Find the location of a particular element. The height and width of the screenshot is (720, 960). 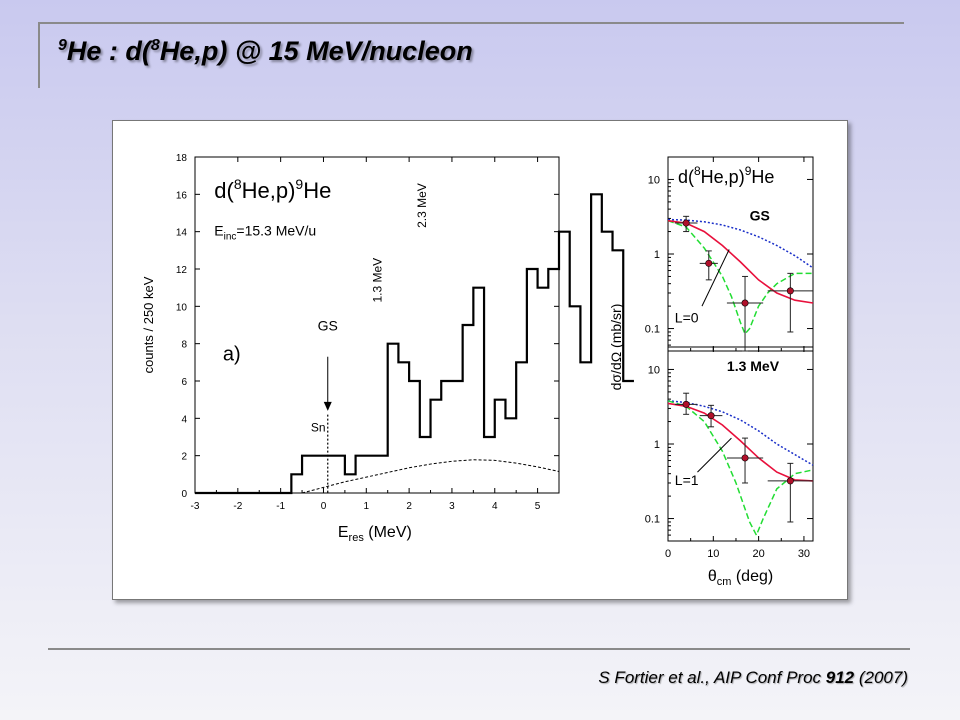

angular-panel-1-3-mev-frame is located at coordinates (740, 444).